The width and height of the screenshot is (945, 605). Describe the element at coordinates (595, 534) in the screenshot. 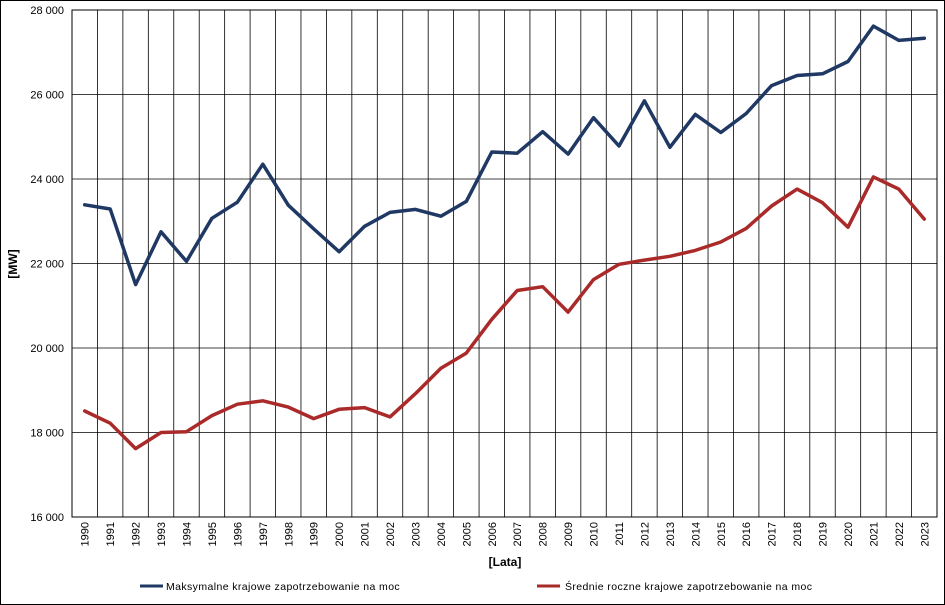

I see `x-tick-label: 2010` at that location.